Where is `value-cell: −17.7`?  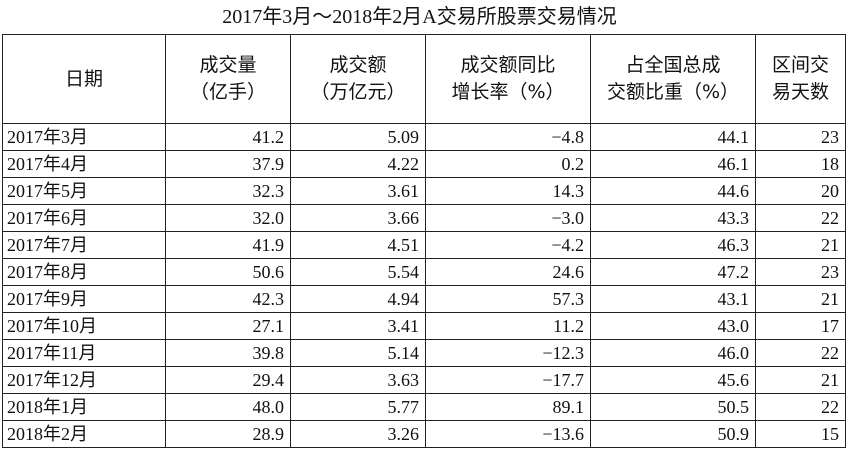
value-cell: −17.7 is located at coordinates (508, 380).